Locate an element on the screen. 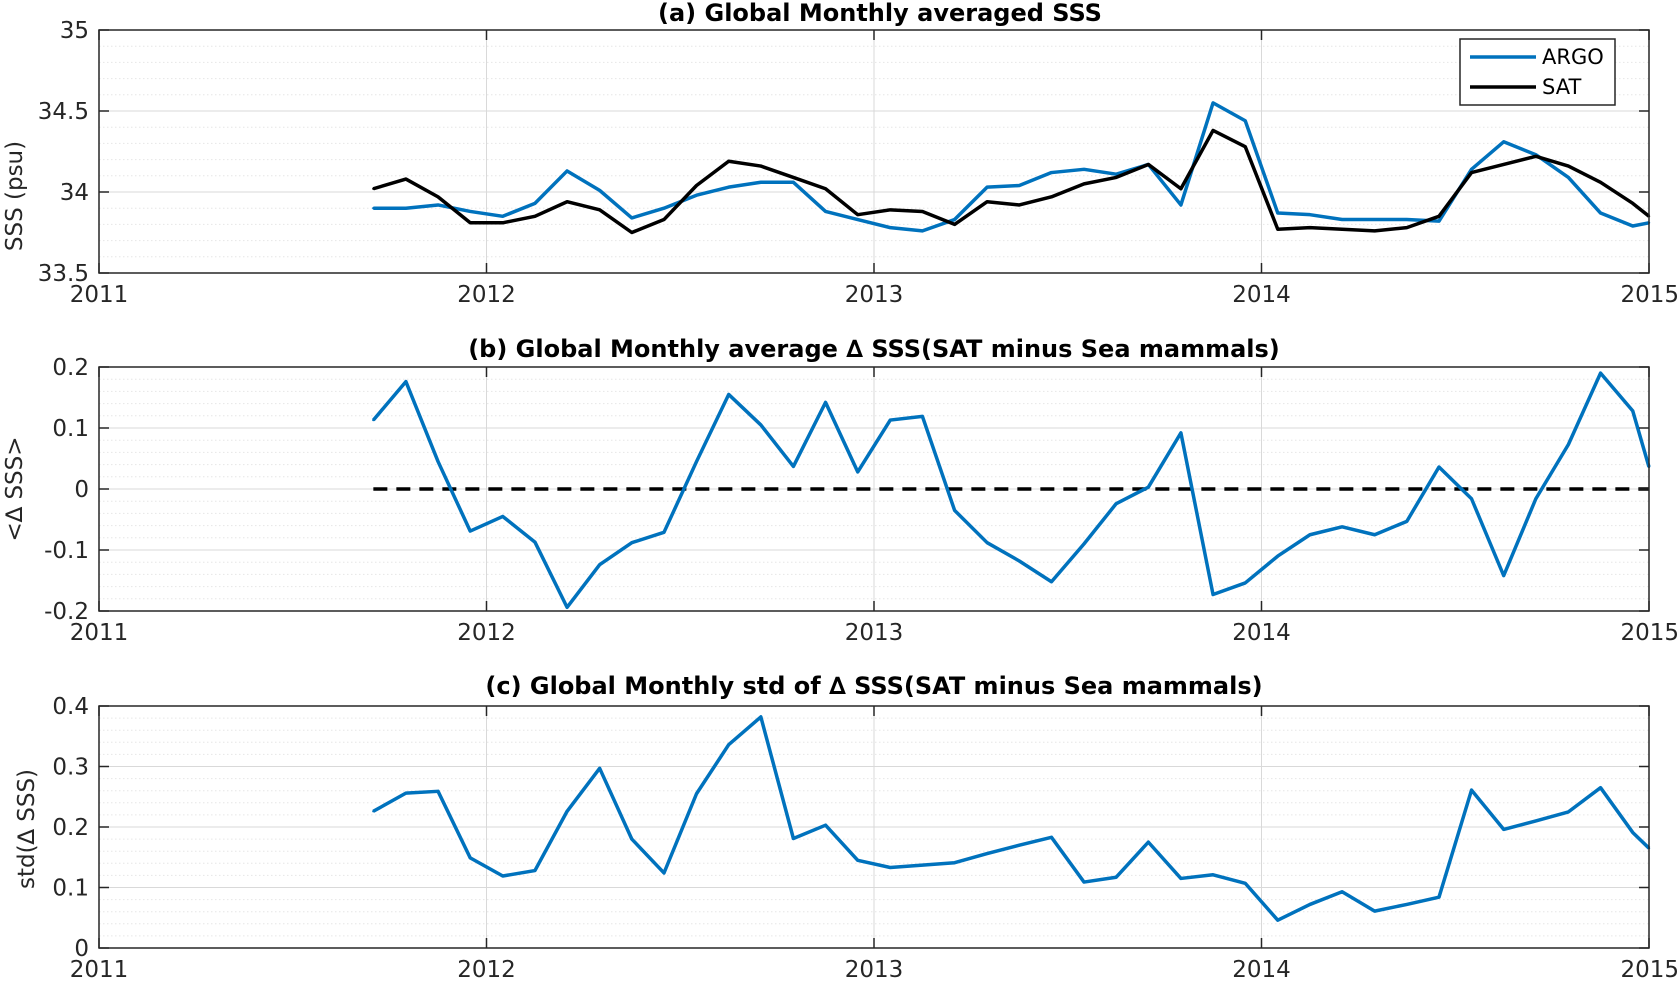  y-tick-label: 35 is located at coordinates (74, 31).